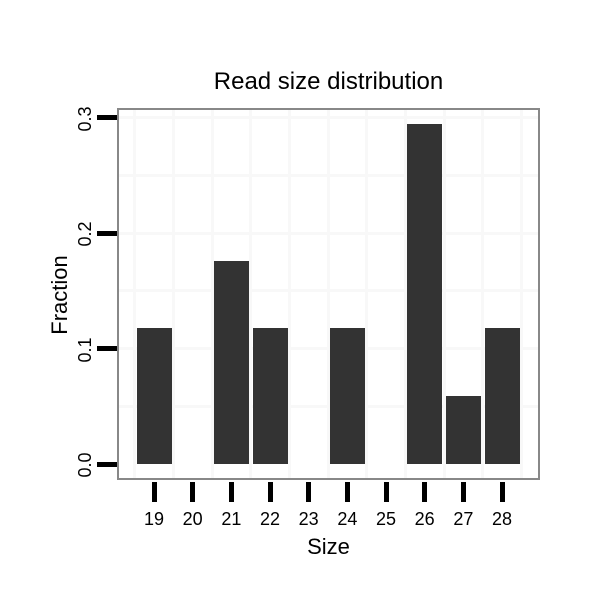 The height and width of the screenshot is (600, 600). Describe the element at coordinates (192, 519) in the screenshot. I see `x-tick-label: 20` at that location.